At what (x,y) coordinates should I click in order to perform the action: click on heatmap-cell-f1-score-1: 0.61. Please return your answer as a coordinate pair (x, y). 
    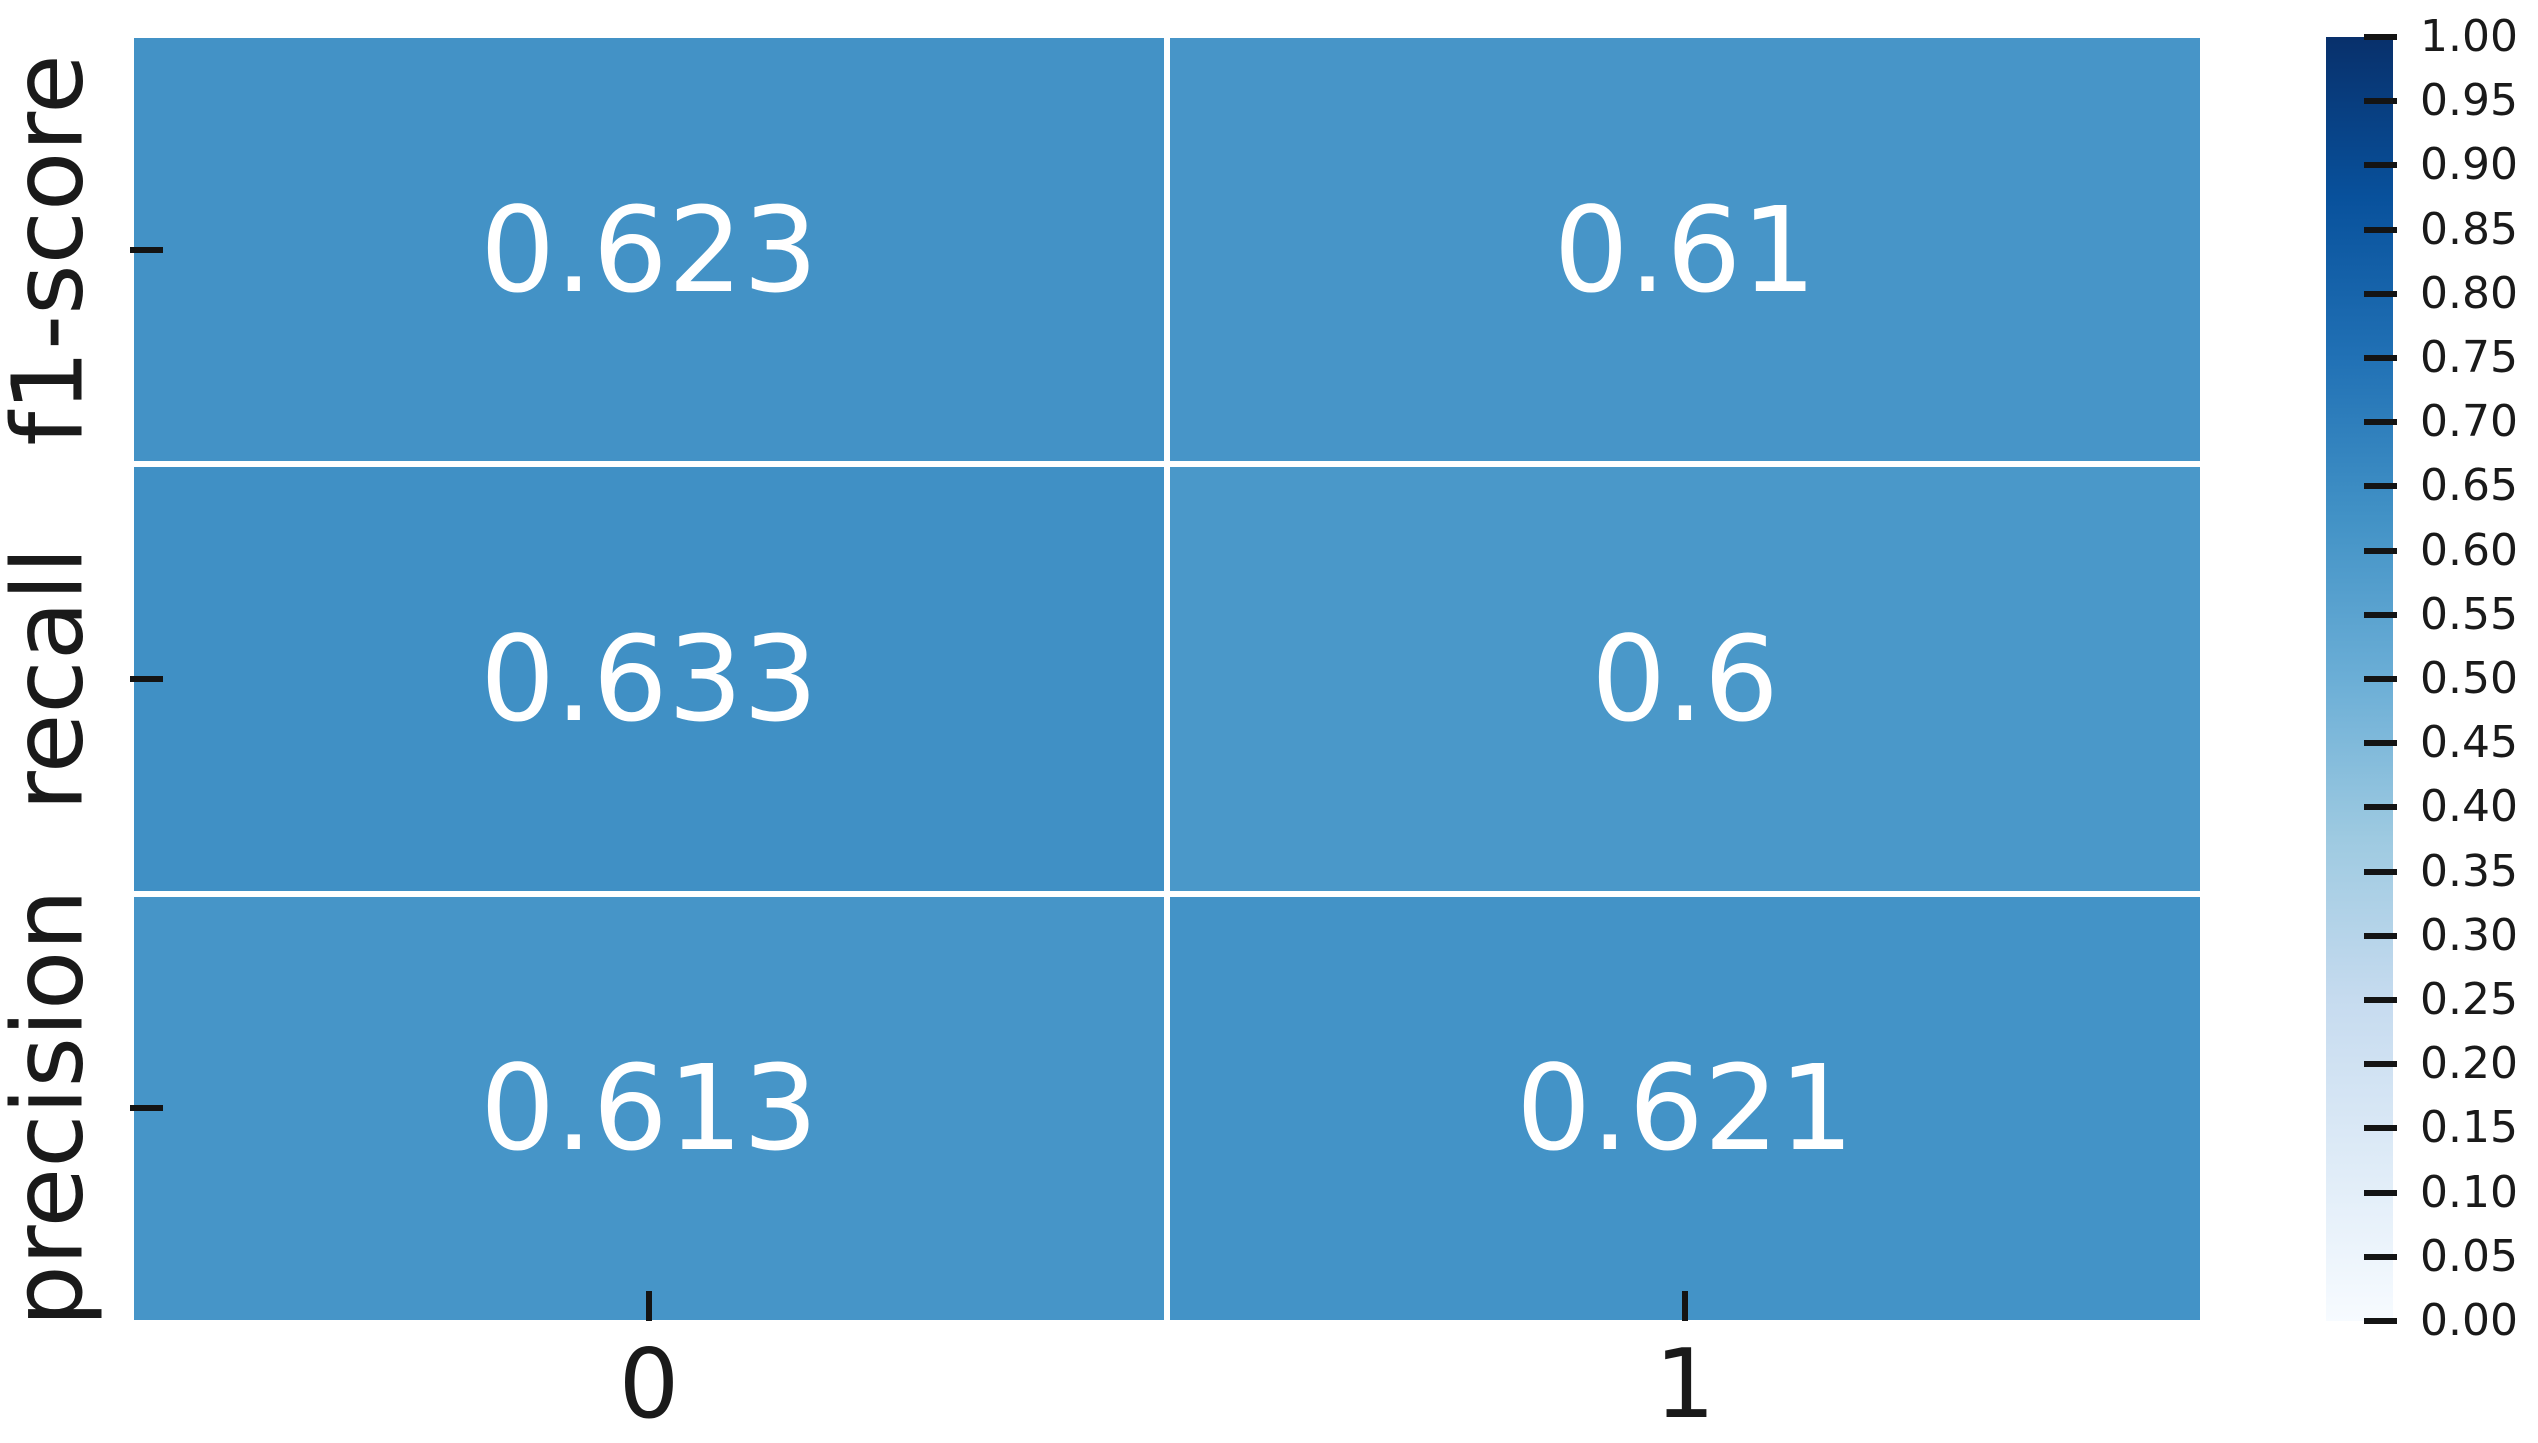
    Looking at the image, I should click on (1685, 250).